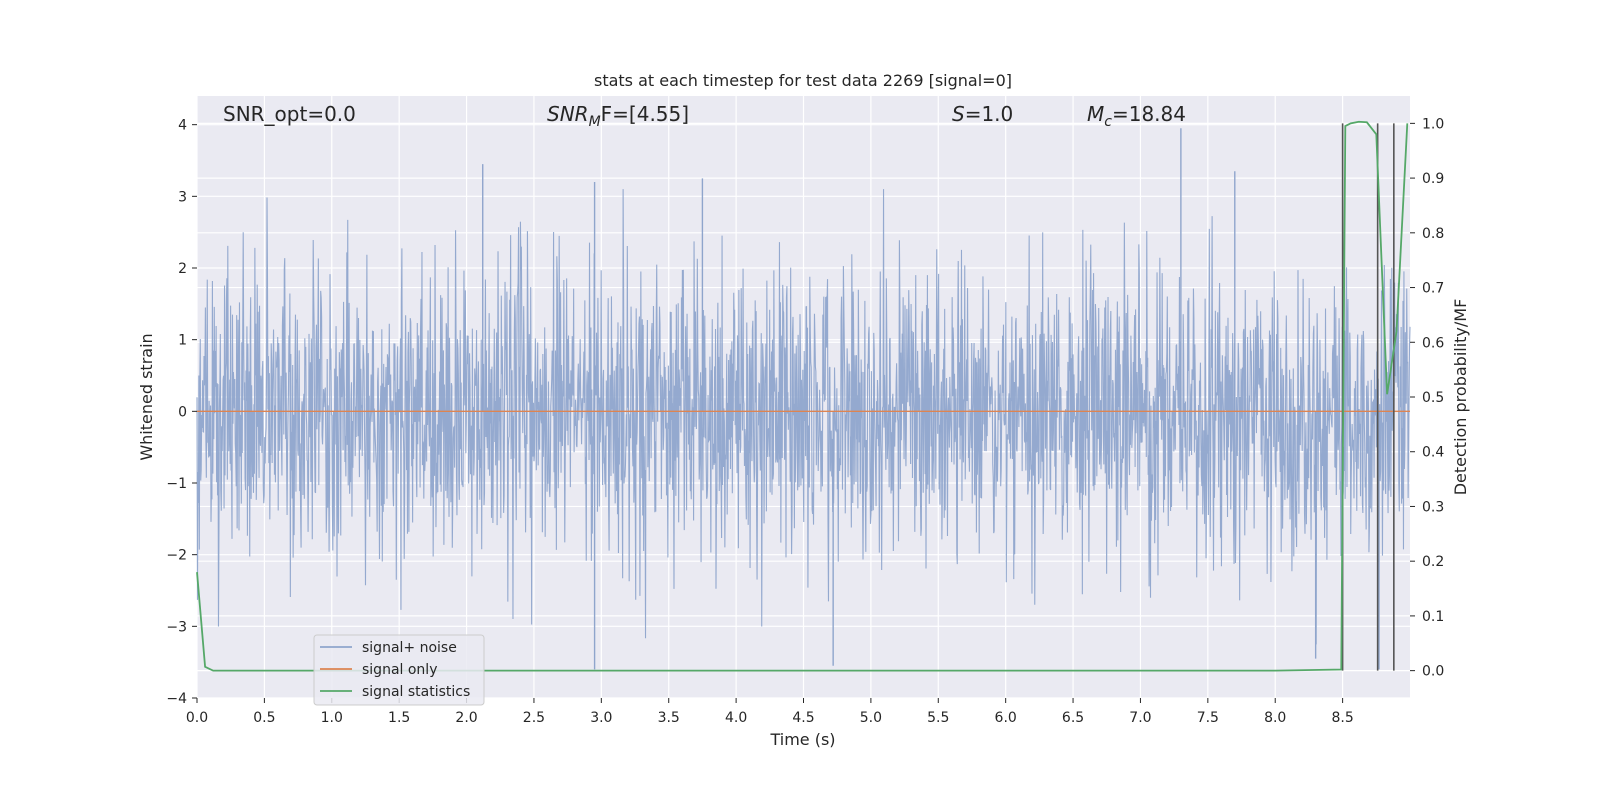 This screenshot has width=1600, height=800. What do you see at coordinates (146, 396) in the screenshot?
I see `y-axis-label: Whitened strain` at bounding box center [146, 396].